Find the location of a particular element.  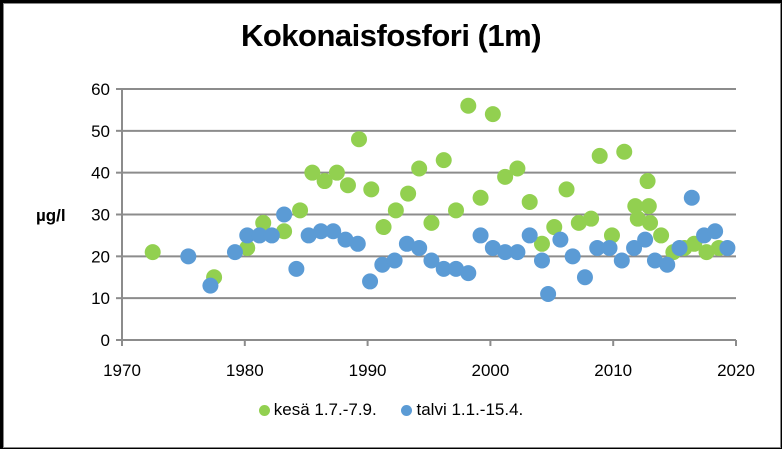

y-tick-label: 60 is located at coordinates (100, 89).